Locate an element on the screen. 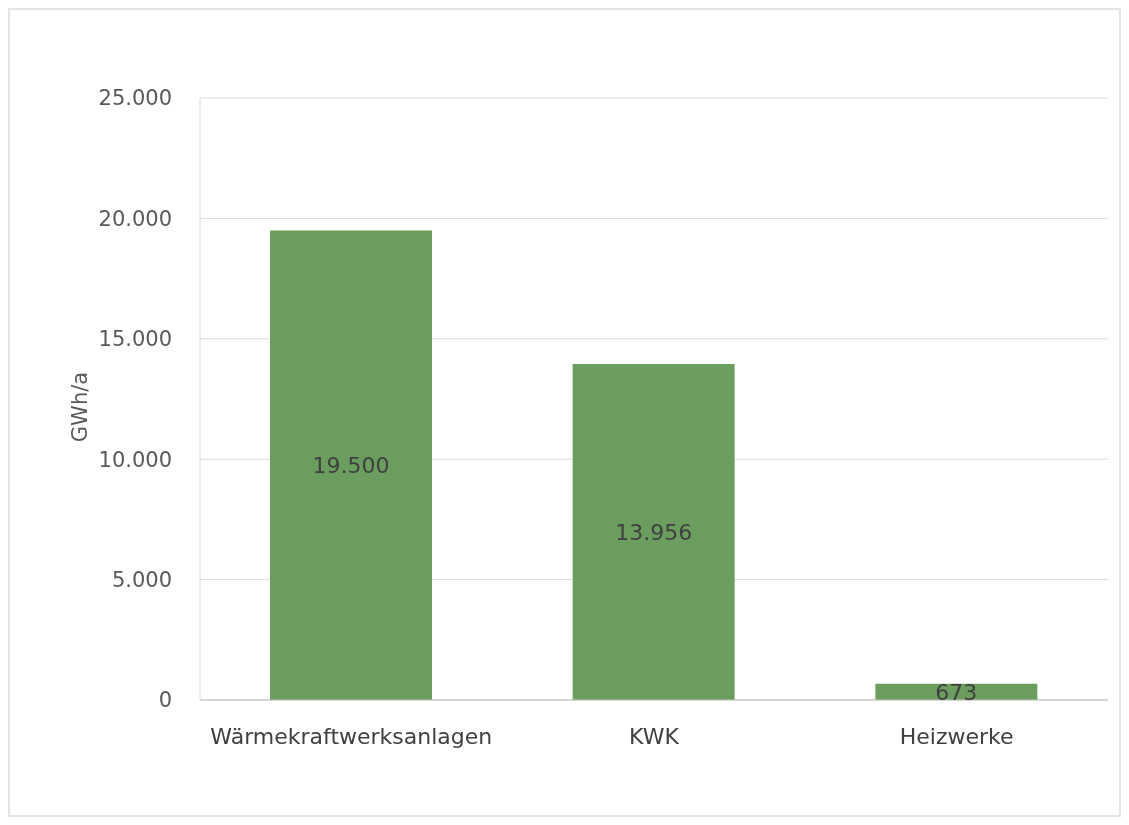 The width and height of the screenshot is (1129, 825). y-tick-label: 25.000 is located at coordinates (135, 98).